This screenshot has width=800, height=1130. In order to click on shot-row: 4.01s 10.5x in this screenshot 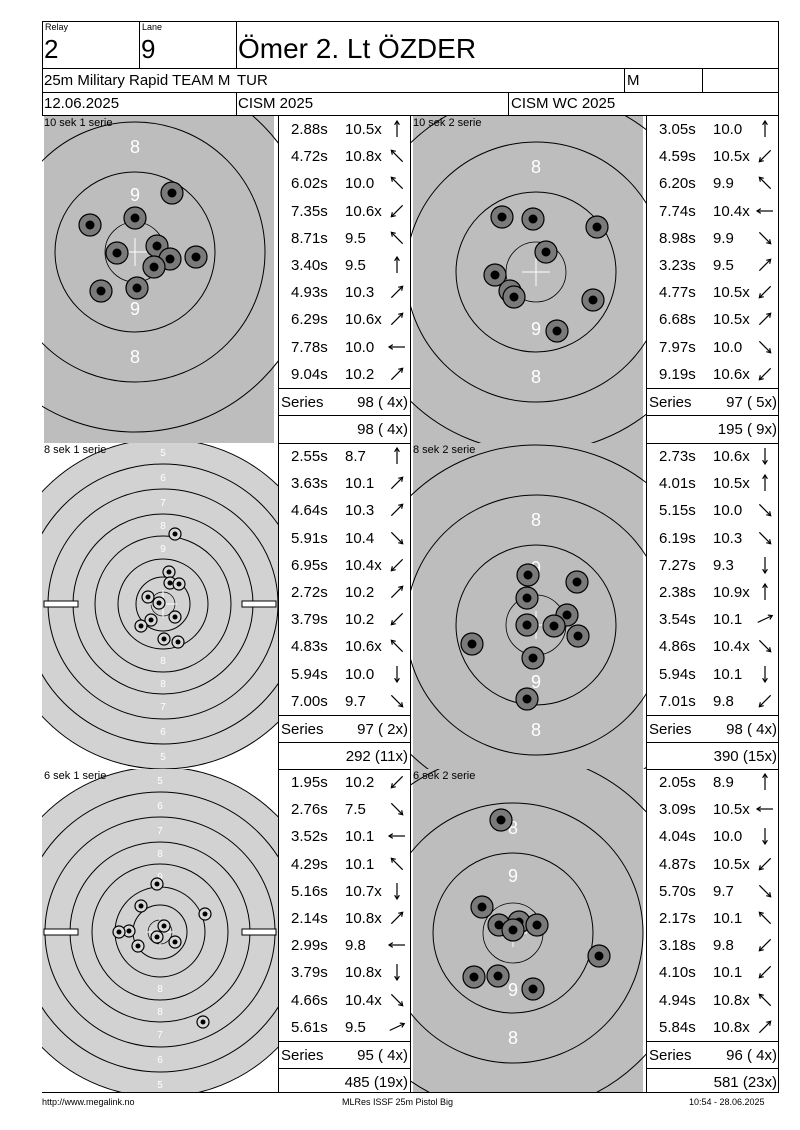, I will do `click(713, 483)`.